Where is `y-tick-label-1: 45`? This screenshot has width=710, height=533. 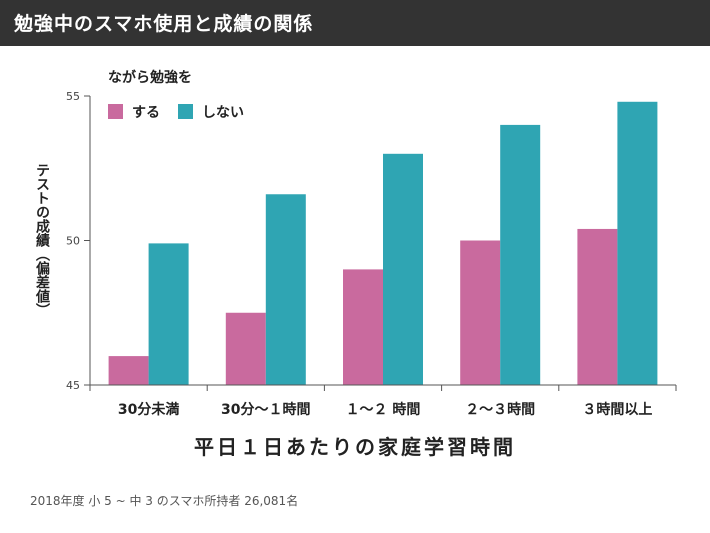 y-tick-label-1: 45 is located at coordinates (73, 385).